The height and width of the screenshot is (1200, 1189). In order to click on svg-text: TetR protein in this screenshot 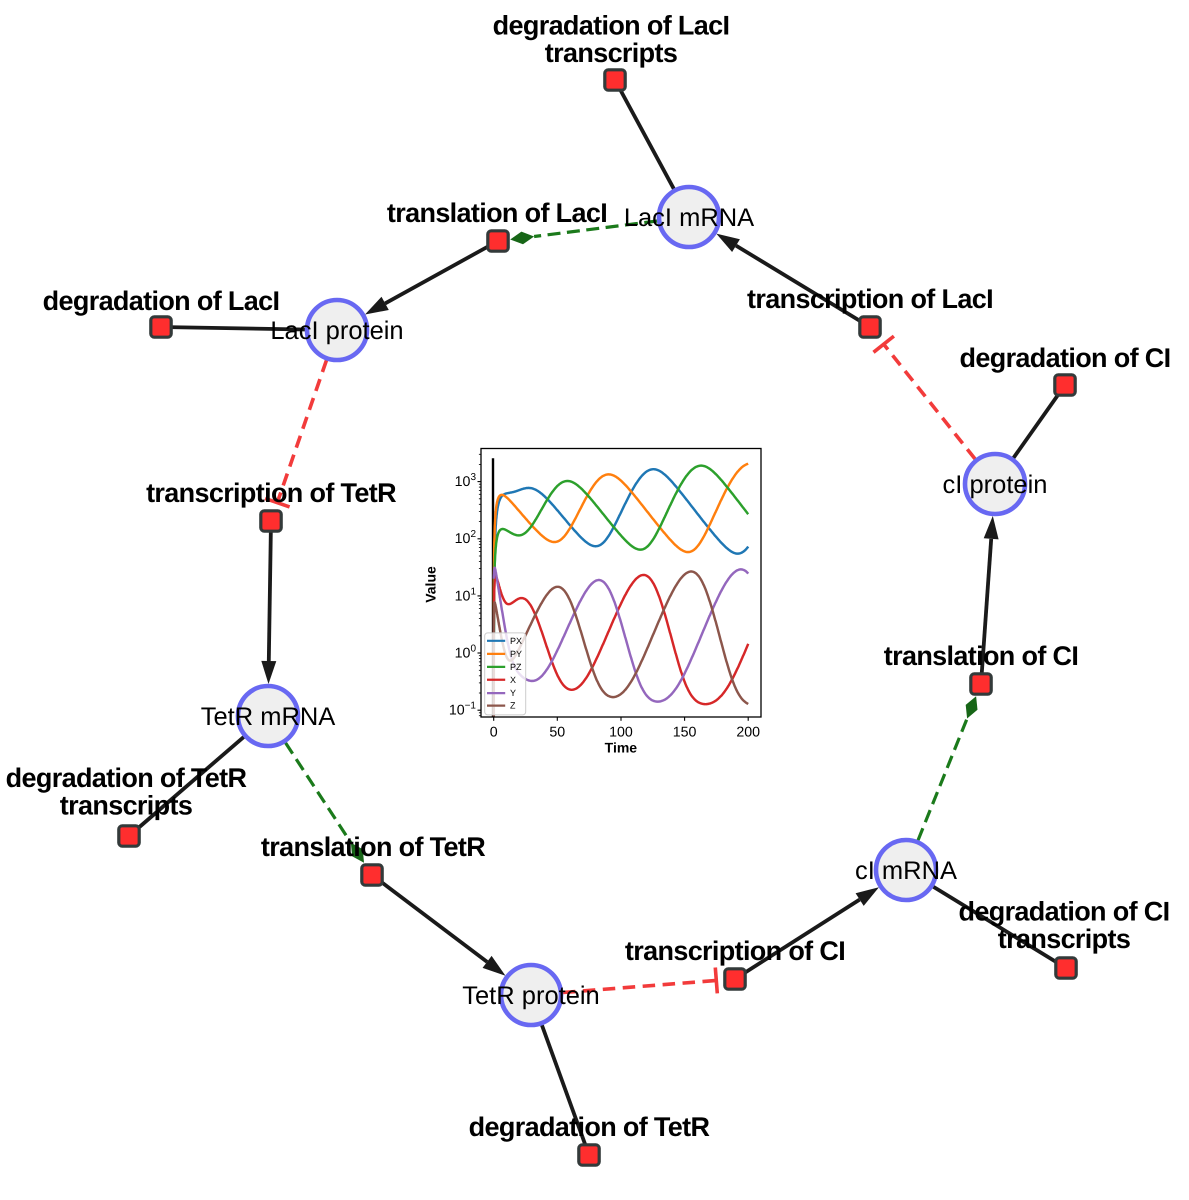, I will do `click(531, 996)`.